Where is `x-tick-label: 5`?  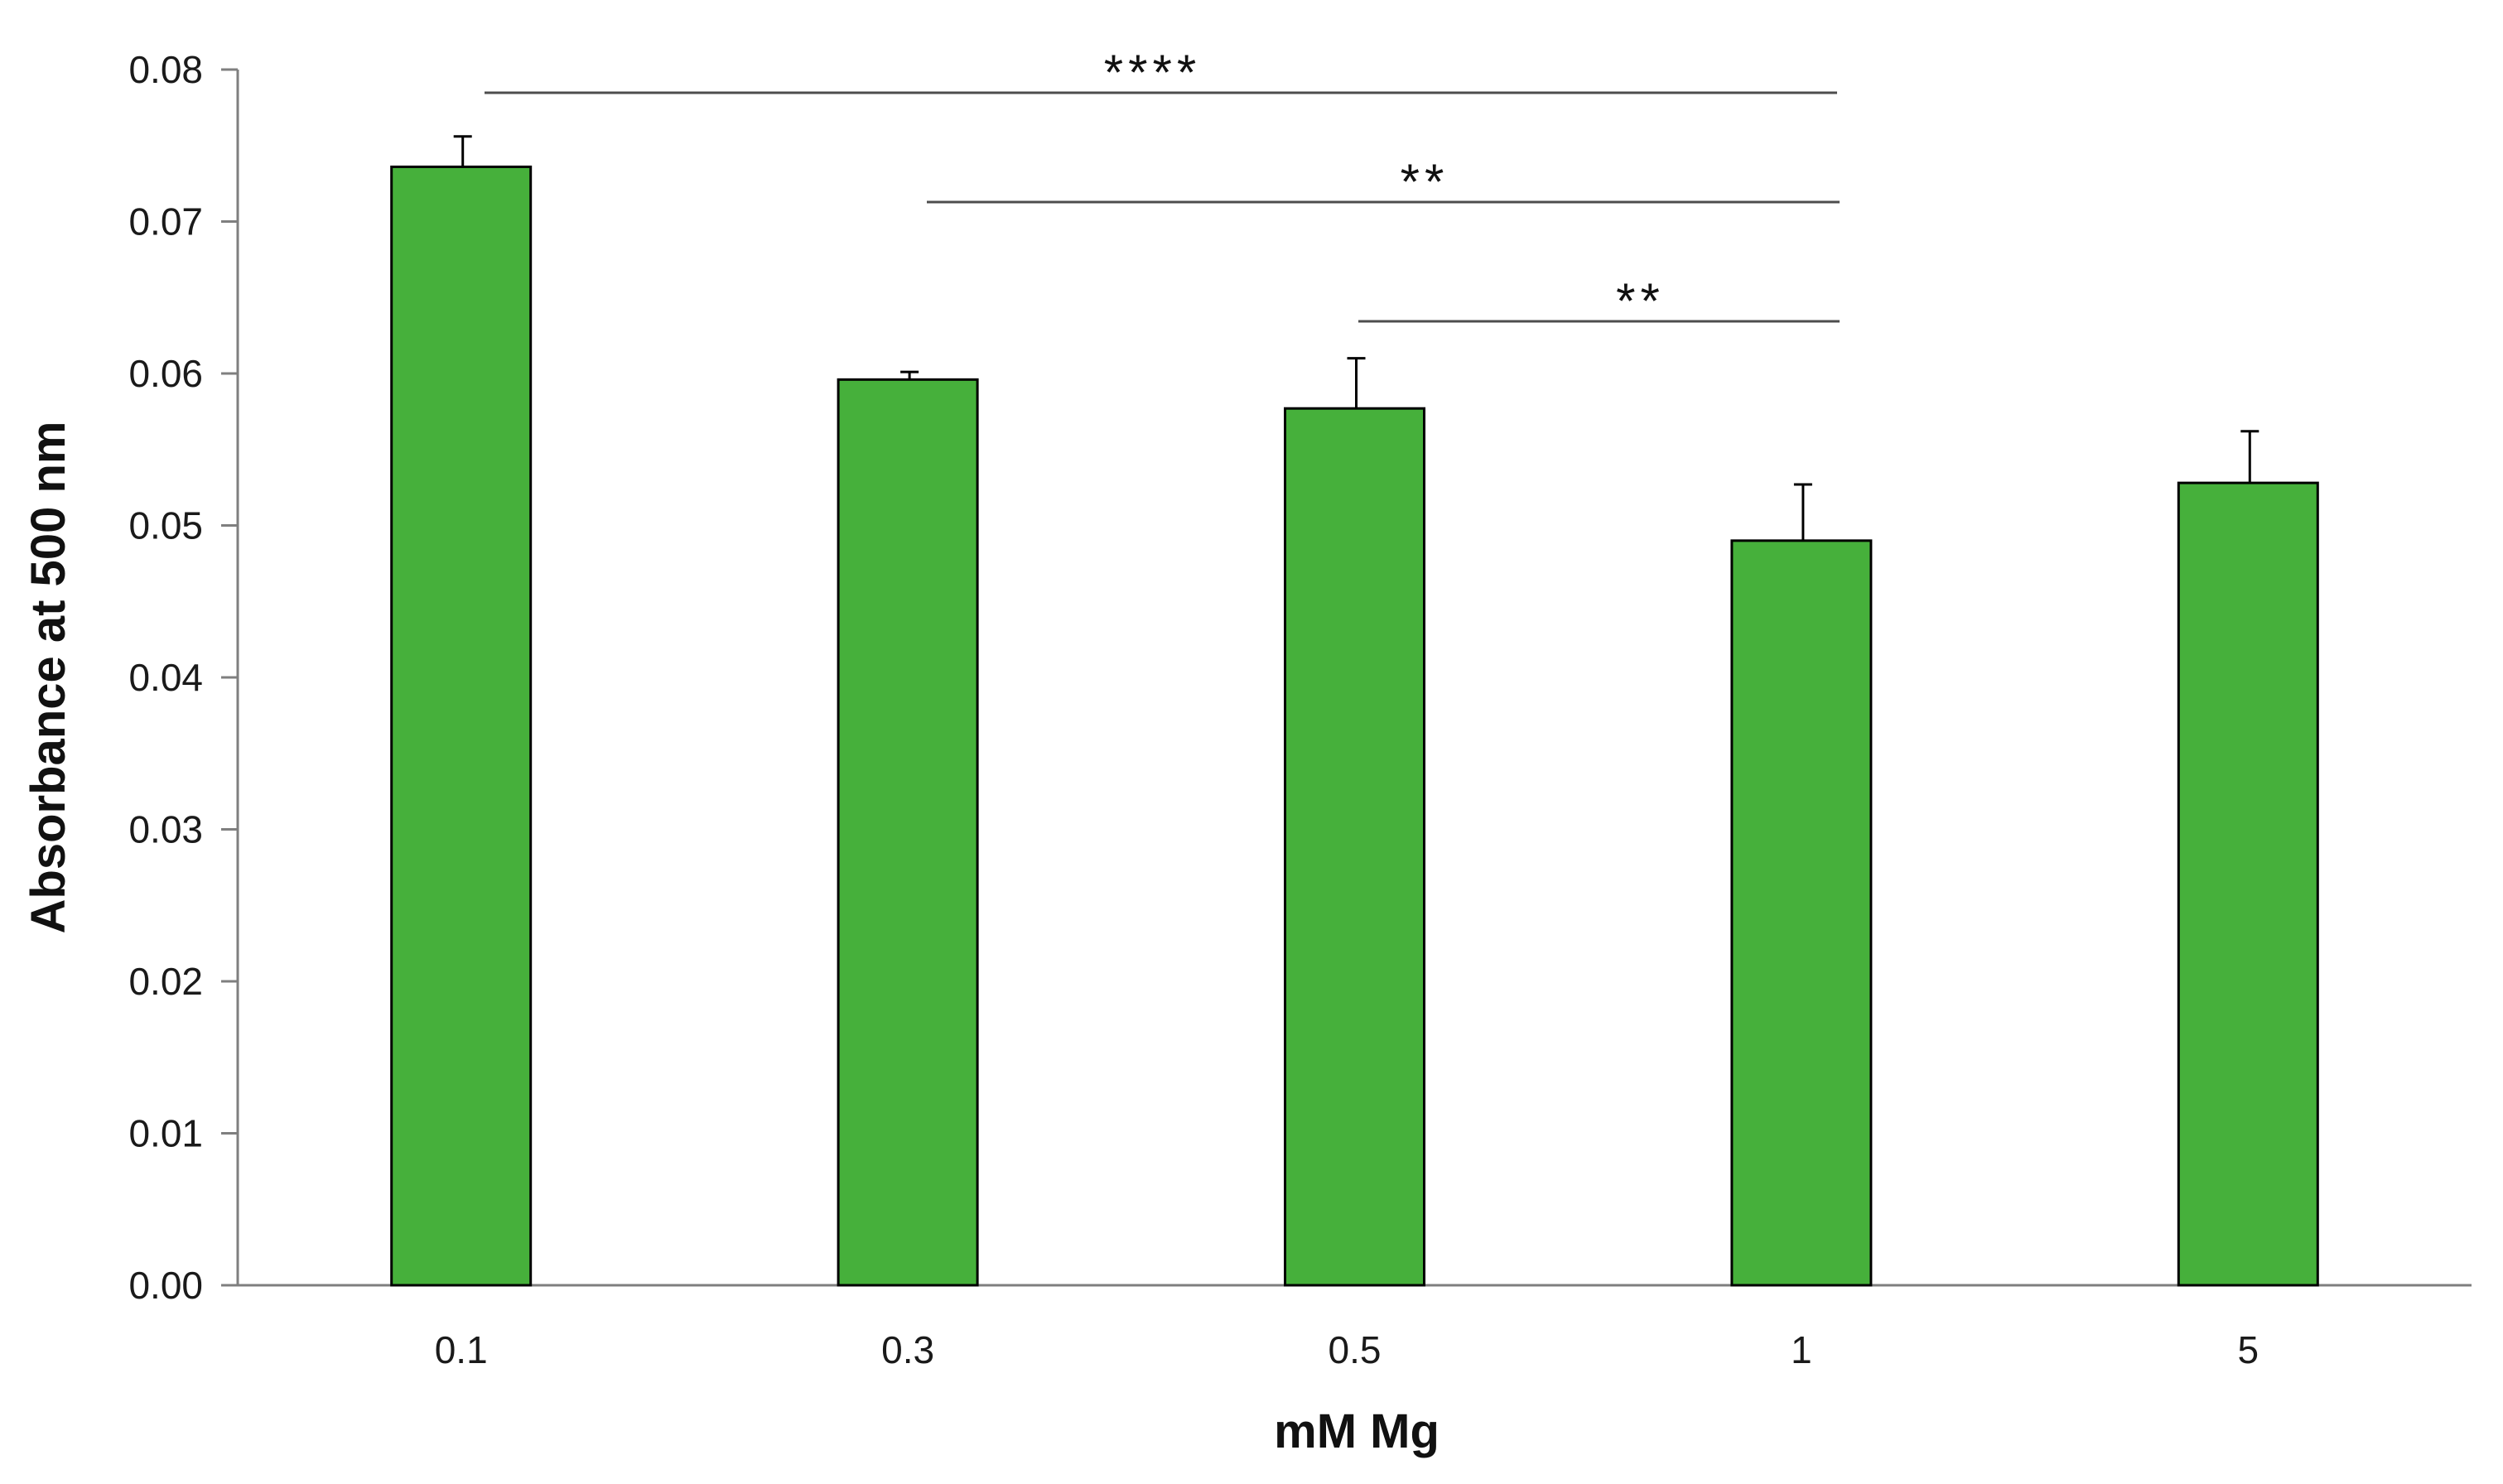 x-tick-label: 5 is located at coordinates (2248, 1349).